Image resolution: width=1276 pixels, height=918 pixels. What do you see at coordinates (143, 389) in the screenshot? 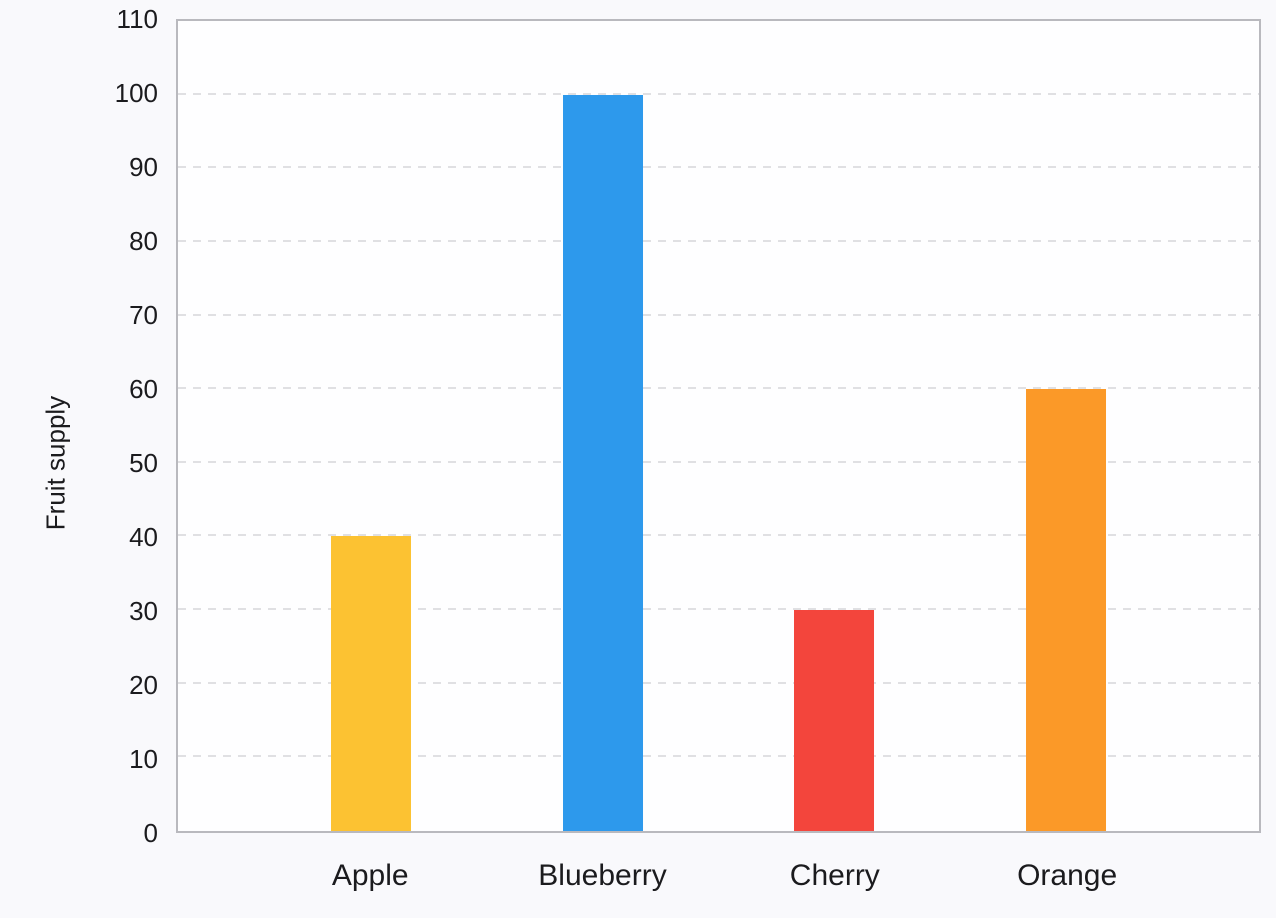
I see `y-tick-label-60: 60` at bounding box center [143, 389].